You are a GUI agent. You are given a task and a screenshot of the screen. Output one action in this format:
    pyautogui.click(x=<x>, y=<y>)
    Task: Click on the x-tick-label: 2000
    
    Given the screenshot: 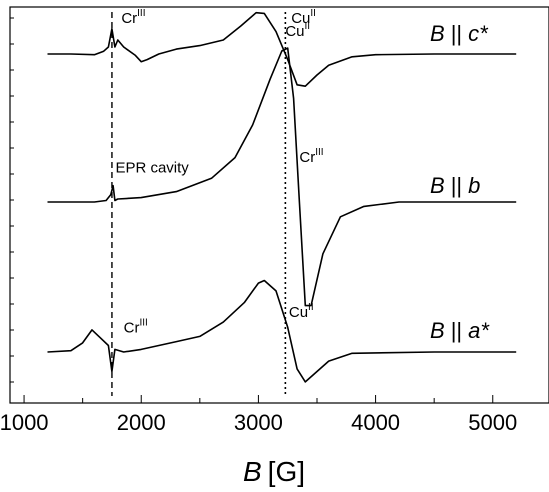 What is the action you would take?
    pyautogui.click(x=141, y=422)
    